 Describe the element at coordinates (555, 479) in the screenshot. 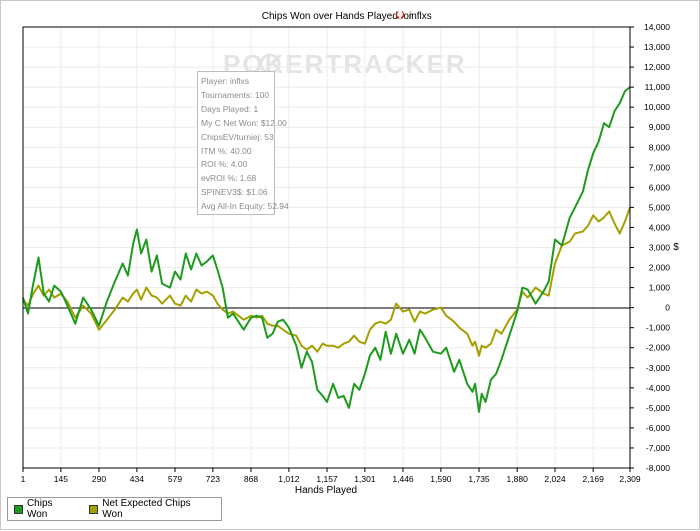

I see `x-tick-label: 2,024` at that location.